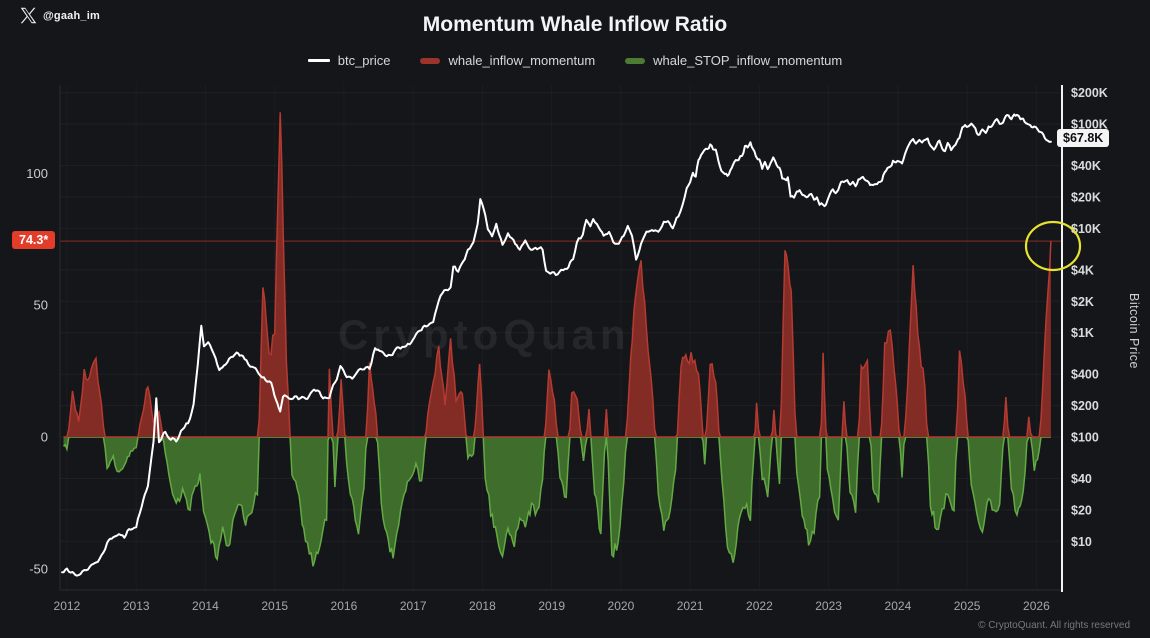 This screenshot has width=1150, height=638. I want to click on x-axis-year-label: 2025, so click(967, 606).